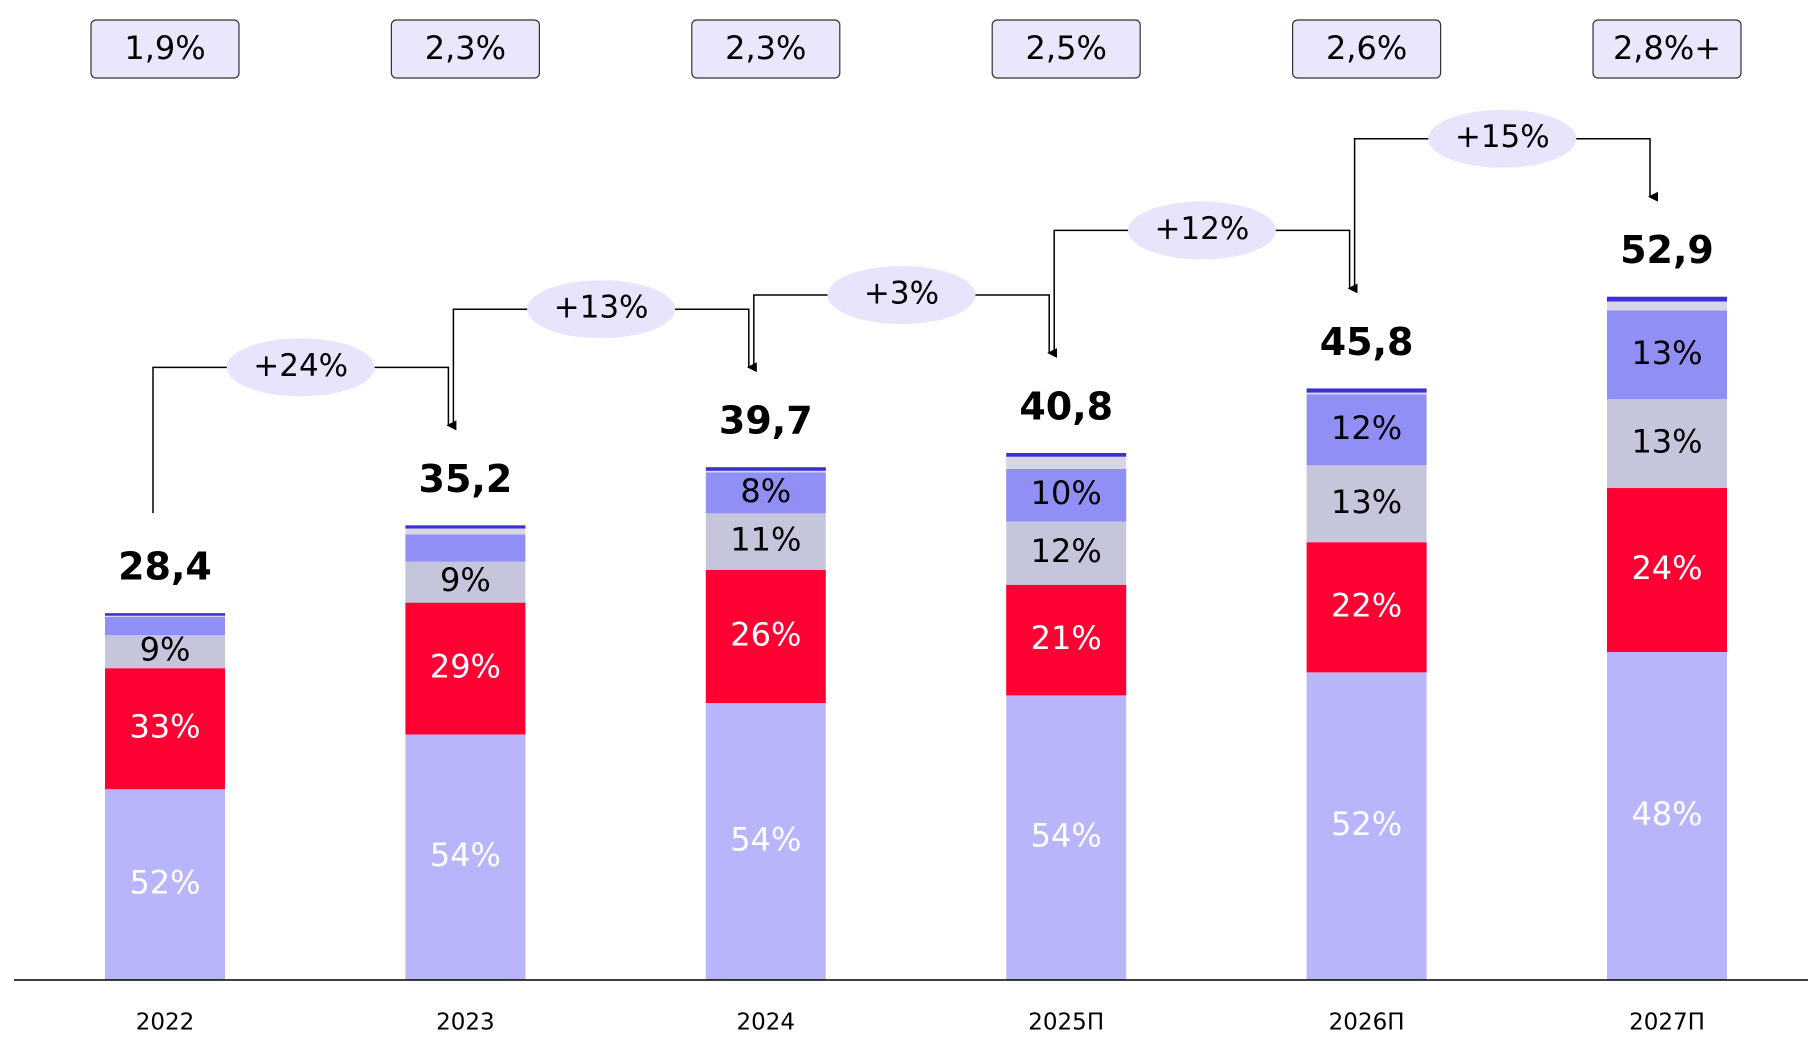  I want to click on x-tick-label: 2022, so click(165, 1023).